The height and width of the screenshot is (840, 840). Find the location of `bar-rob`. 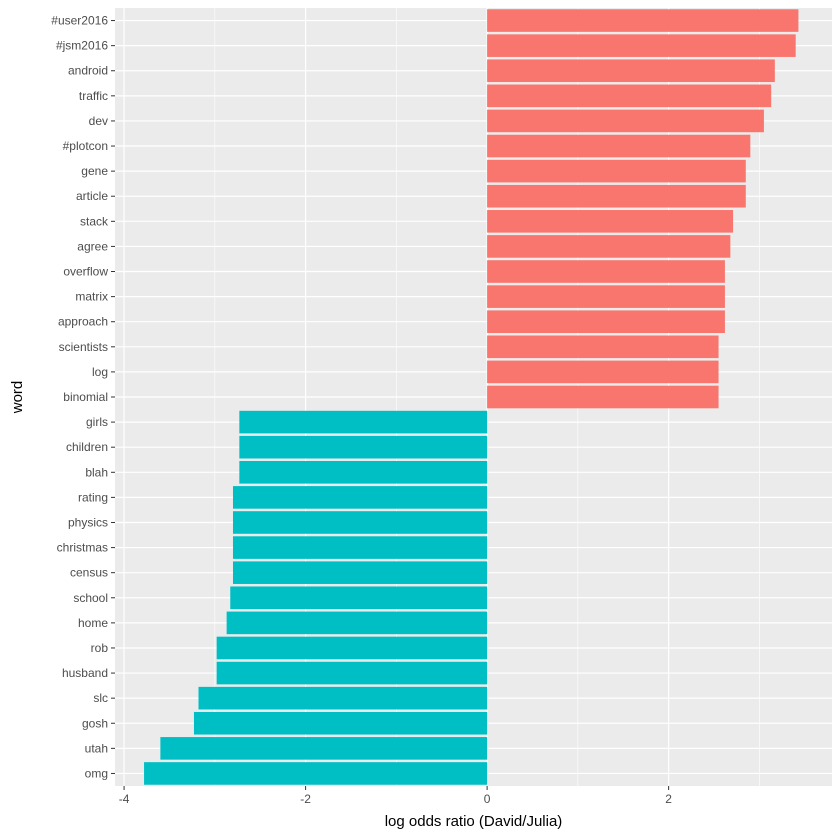

bar-rob is located at coordinates (352, 648).